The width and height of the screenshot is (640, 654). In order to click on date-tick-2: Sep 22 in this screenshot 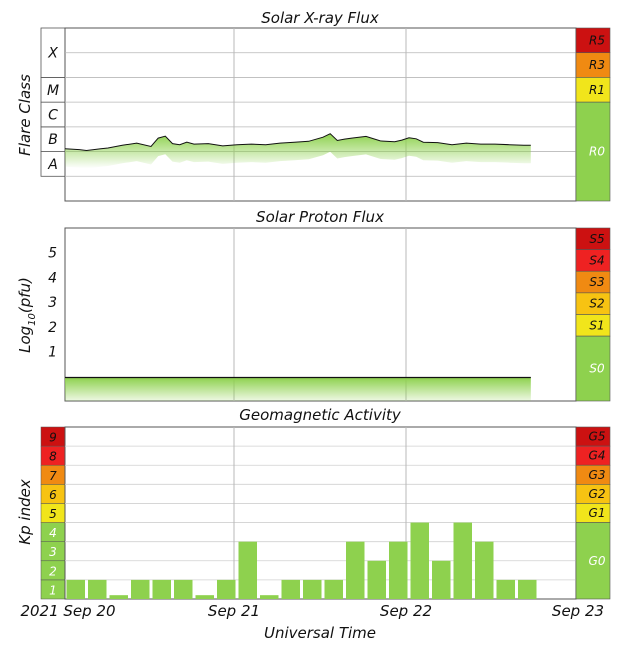, I will do `click(406, 611)`.